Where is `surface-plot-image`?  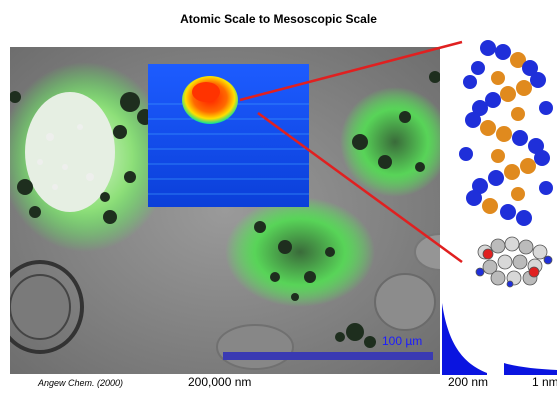 surface-plot-image is located at coordinates (228, 135).